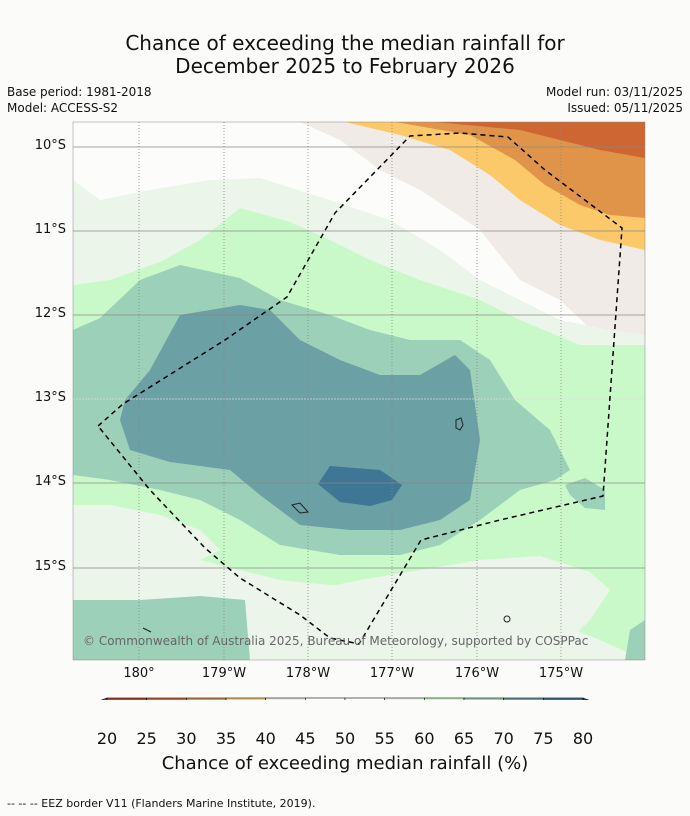 The image size is (690, 816). I want to click on contour-55-60-south, so click(461, 608).